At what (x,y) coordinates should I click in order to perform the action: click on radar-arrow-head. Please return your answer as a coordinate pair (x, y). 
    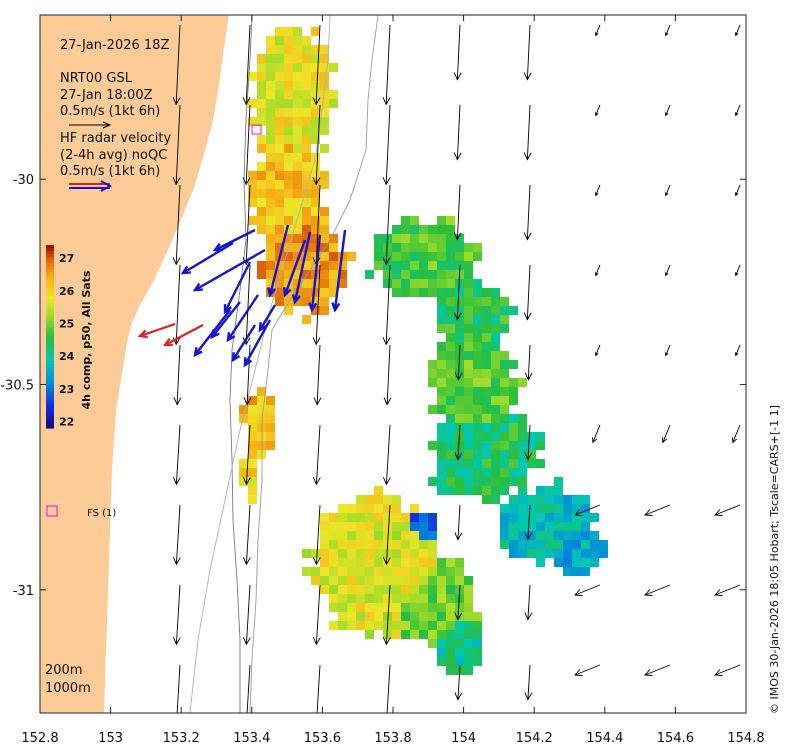
    Looking at the image, I should click on (197, 287).